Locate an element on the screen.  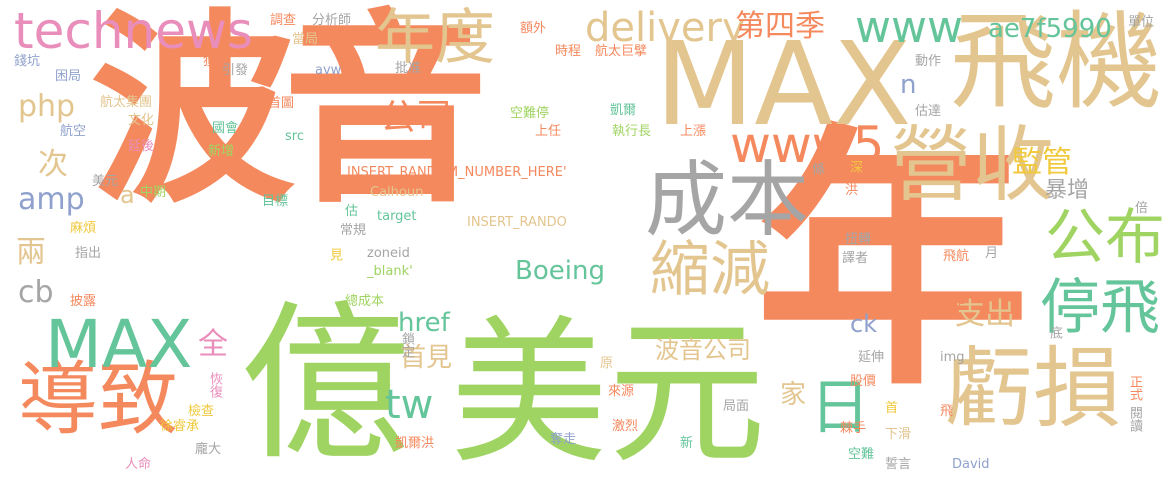
word-mubiao: 目標 is located at coordinates (275, 201).